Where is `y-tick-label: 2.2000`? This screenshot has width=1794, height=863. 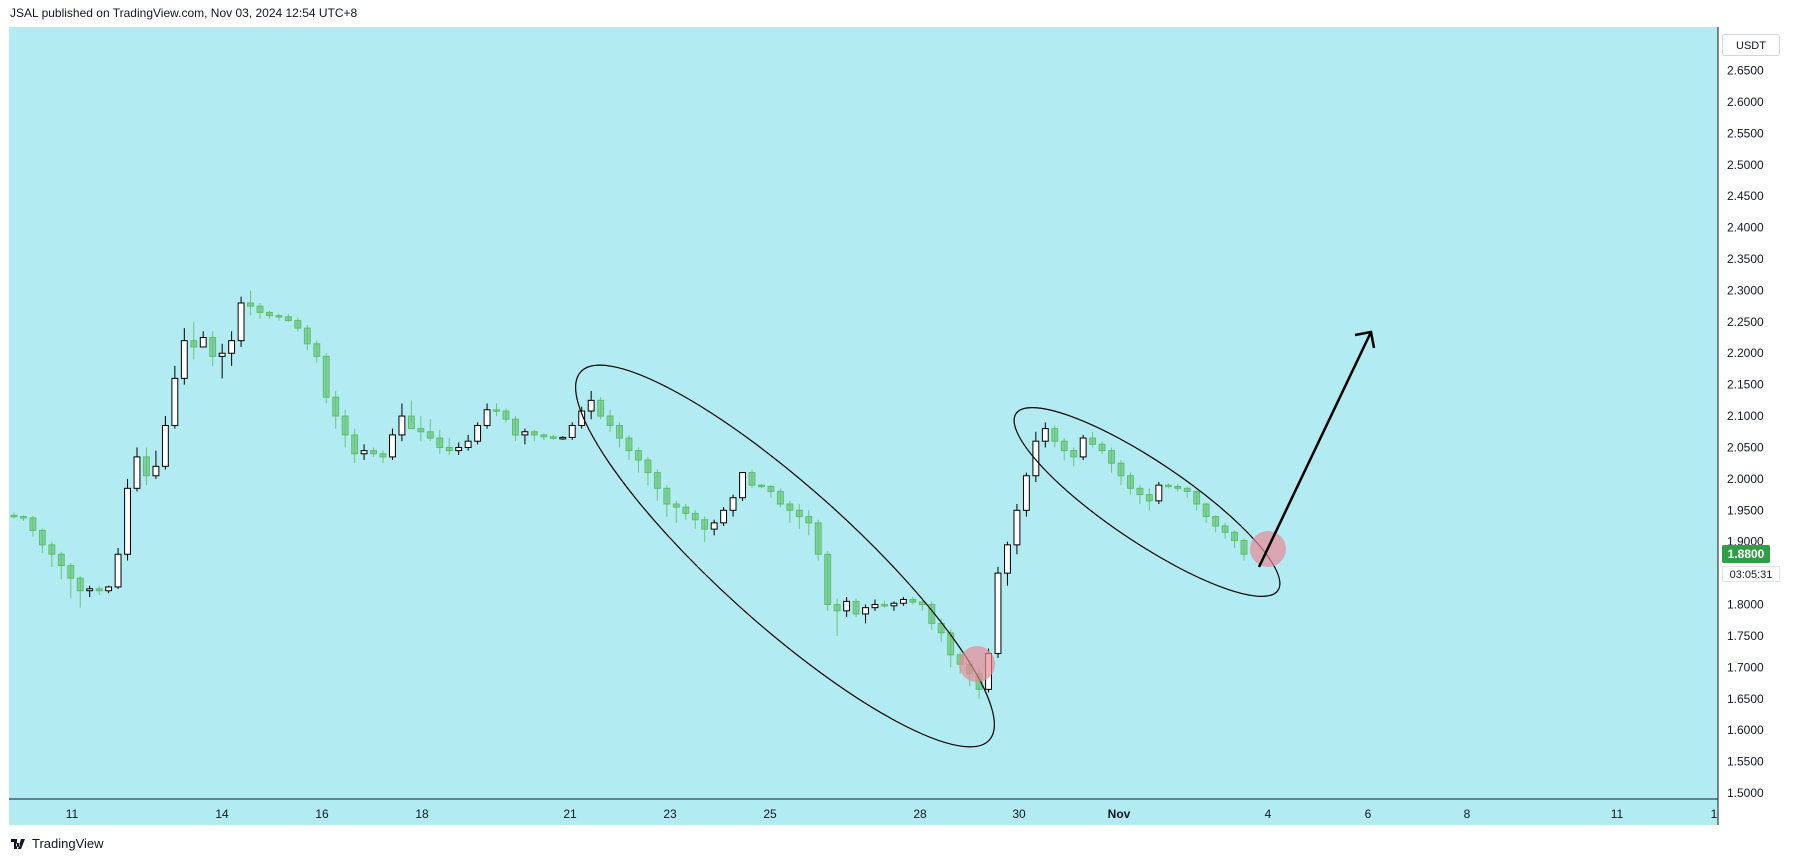 y-tick-label: 2.2000 is located at coordinates (1745, 353).